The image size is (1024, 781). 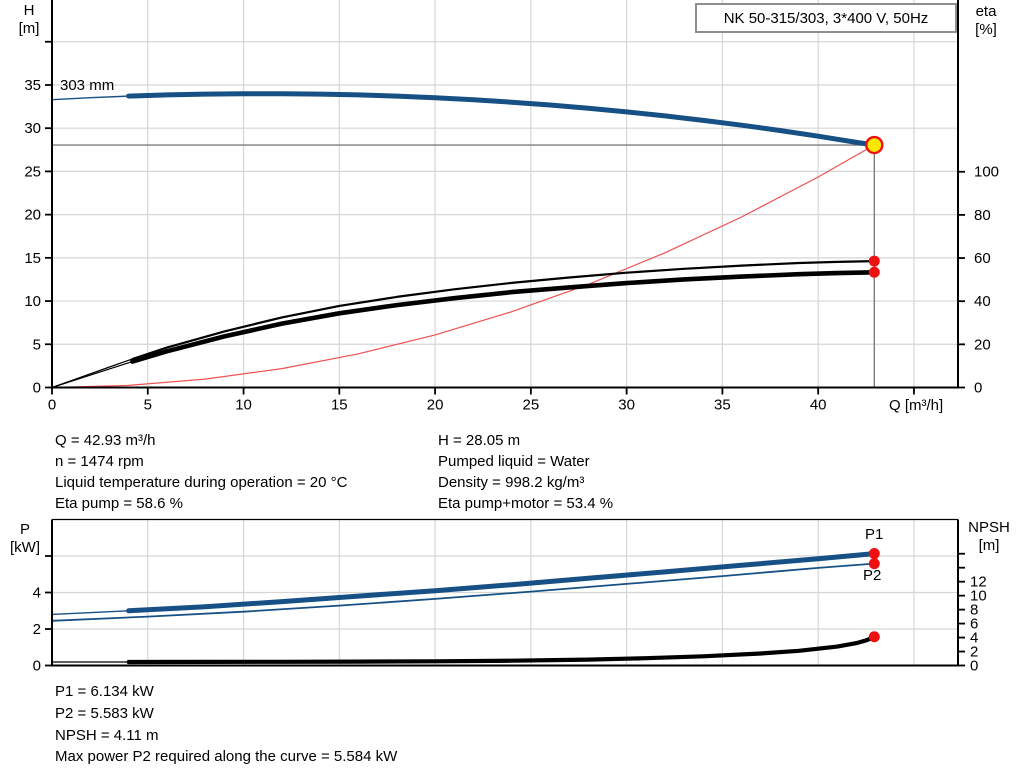 I want to click on y-right-tick-label: 6, so click(x=974, y=624).